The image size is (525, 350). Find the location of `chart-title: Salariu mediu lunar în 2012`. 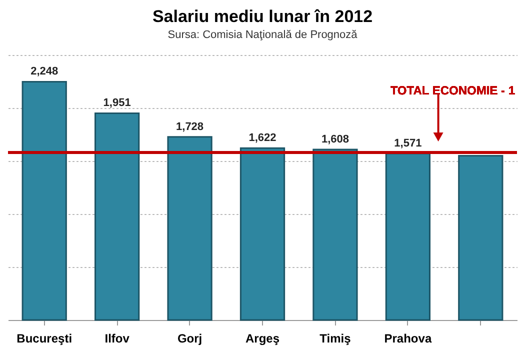

chart-title: Salariu mediu lunar în 2012 is located at coordinates (262, 16).